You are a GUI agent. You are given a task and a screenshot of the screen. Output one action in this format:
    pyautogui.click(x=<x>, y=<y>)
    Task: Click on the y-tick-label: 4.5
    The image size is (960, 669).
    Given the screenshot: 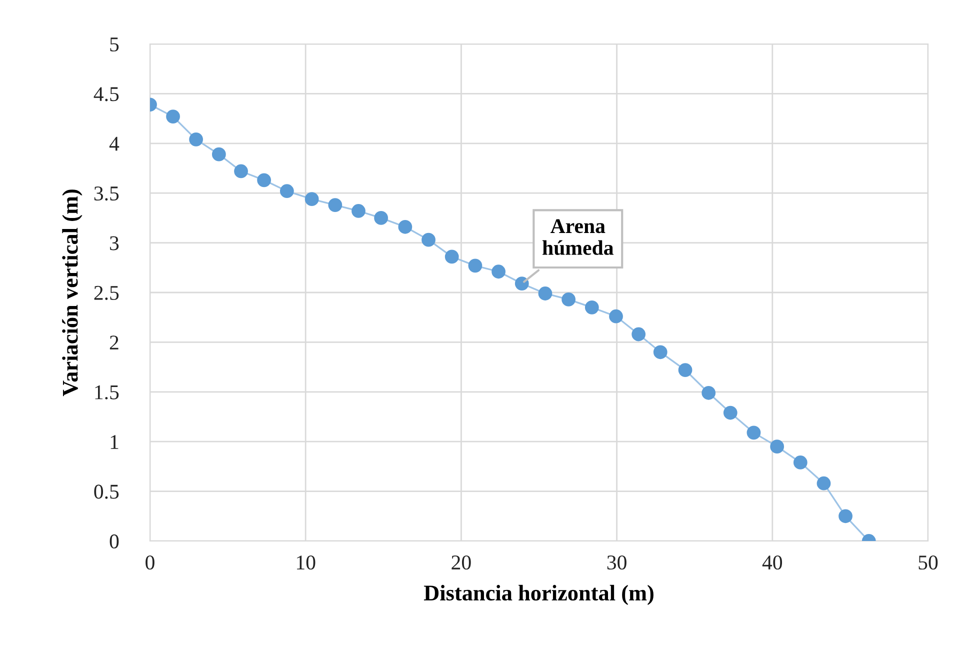 What is the action you would take?
    pyautogui.click(x=106, y=94)
    